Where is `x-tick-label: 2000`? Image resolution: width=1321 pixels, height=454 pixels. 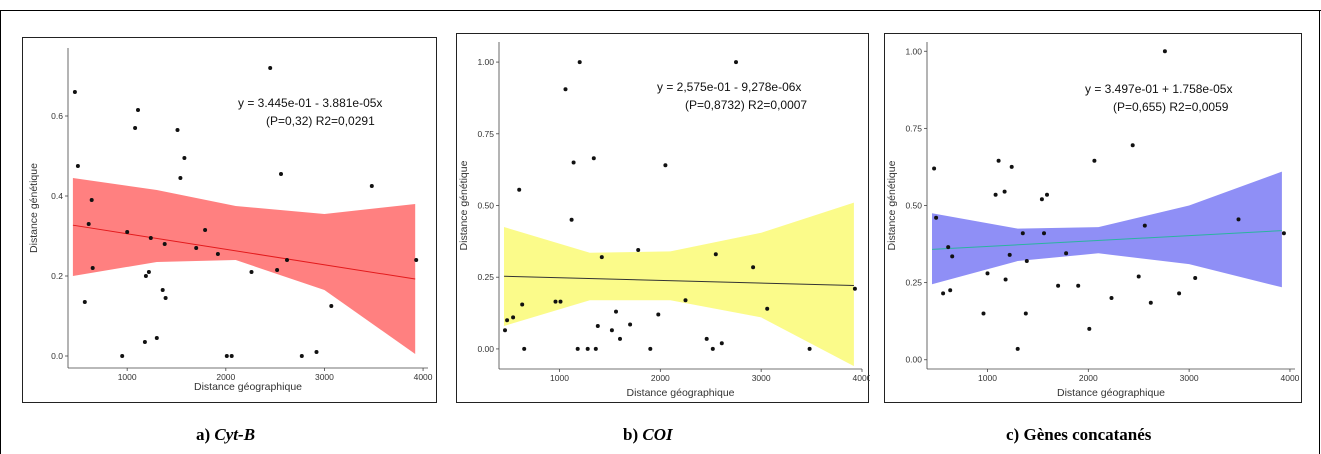 x-tick-label: 2000 is located at coordinates (1088, 378).